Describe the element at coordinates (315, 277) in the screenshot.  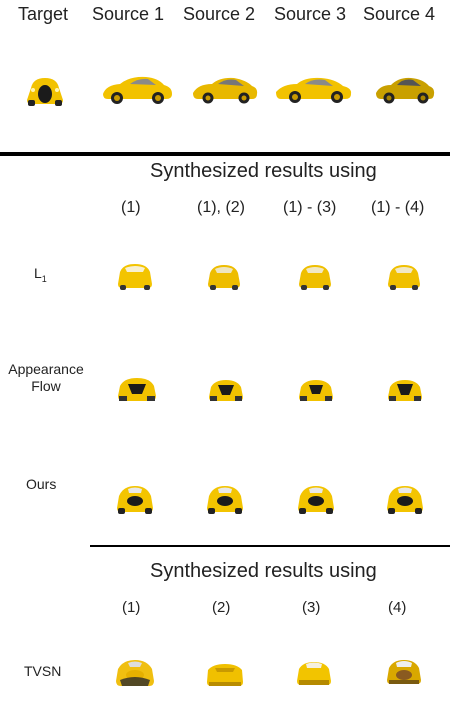
I see `l1-result-3-image` at that location.